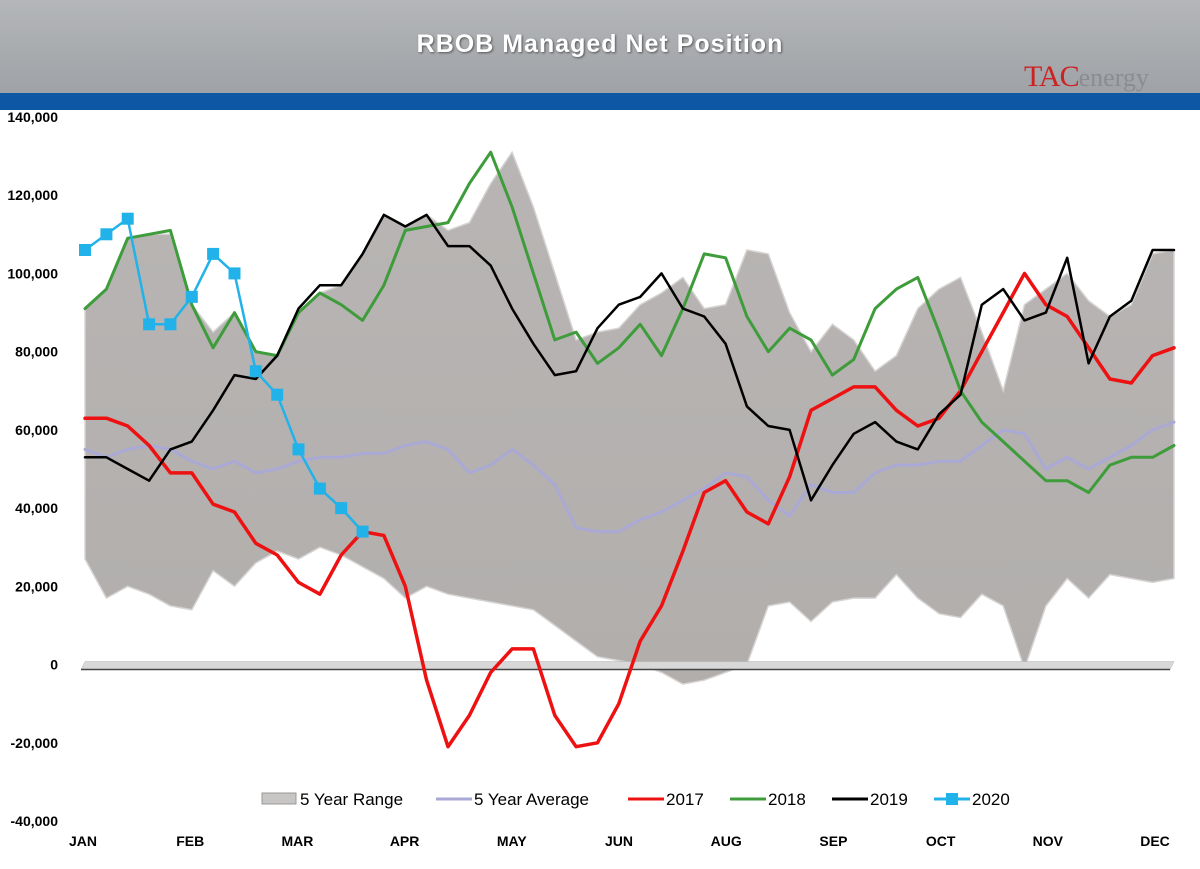 The width and height of the screenshot is (1200, 869). Describe the element at coordinates (54, 665) in the screenshot. I see `y-tick-label: 0` at that location.